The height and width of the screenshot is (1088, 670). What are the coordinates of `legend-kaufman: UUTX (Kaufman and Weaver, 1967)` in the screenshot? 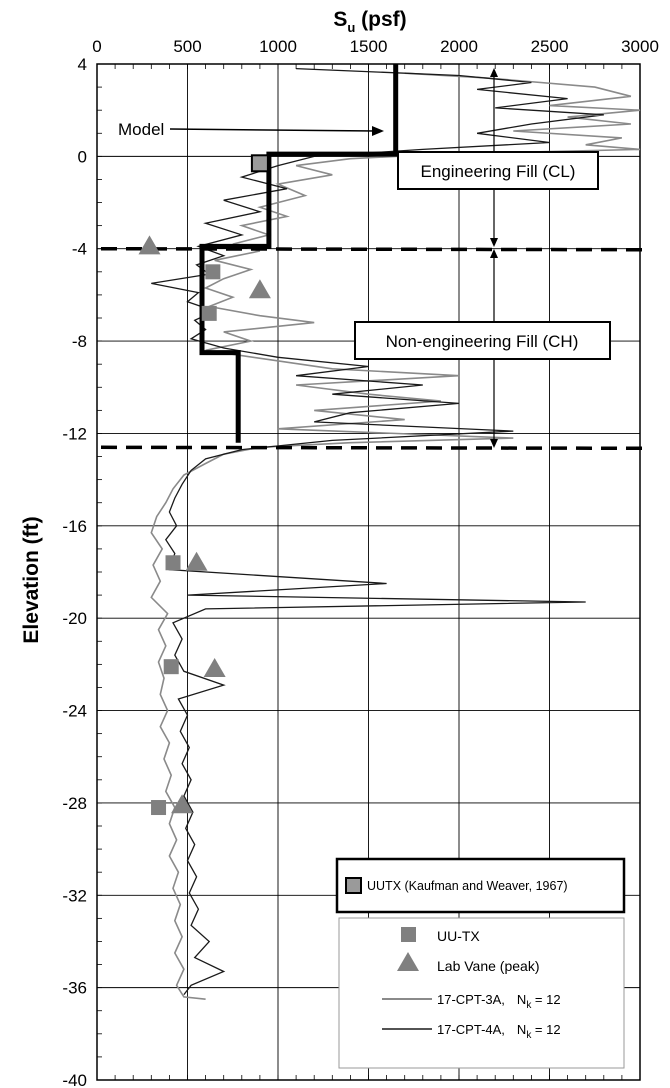 It's located at (480, 885).